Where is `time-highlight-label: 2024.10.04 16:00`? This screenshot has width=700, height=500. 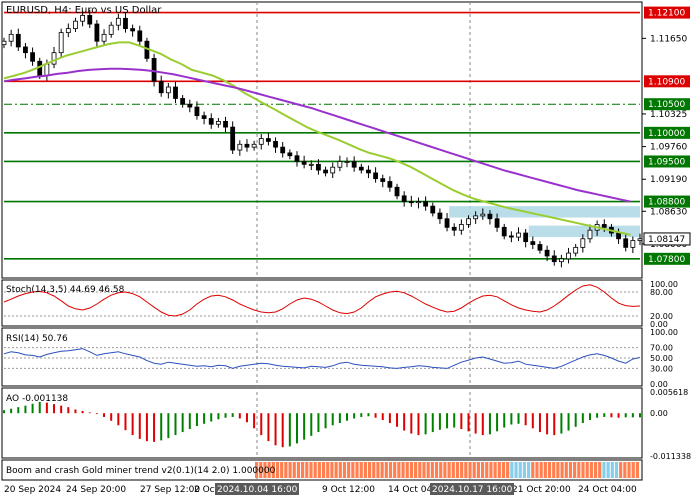 time-highlight-label: 2024.10.04 16:00 is located at coordinates (257, 490).